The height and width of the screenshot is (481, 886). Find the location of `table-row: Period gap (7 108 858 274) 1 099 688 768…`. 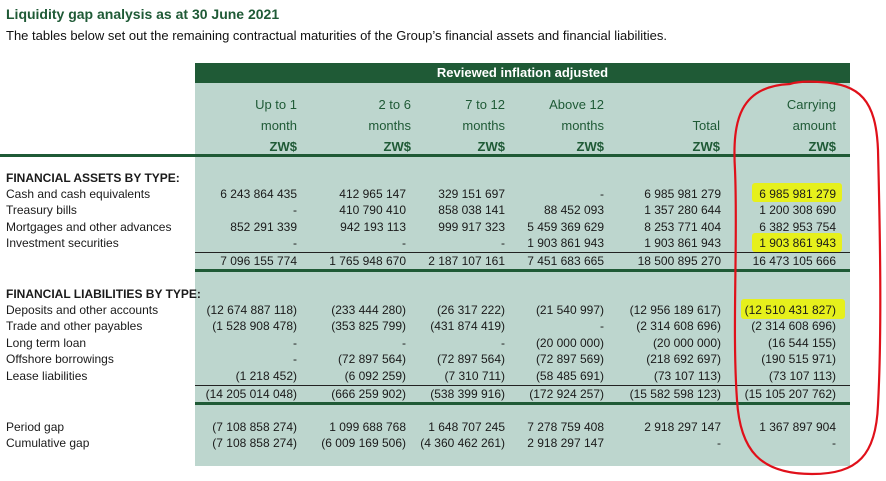

table-row: Period gap (7 108 858 274) 1 099 688 768… is located at coordinates (443, 427).